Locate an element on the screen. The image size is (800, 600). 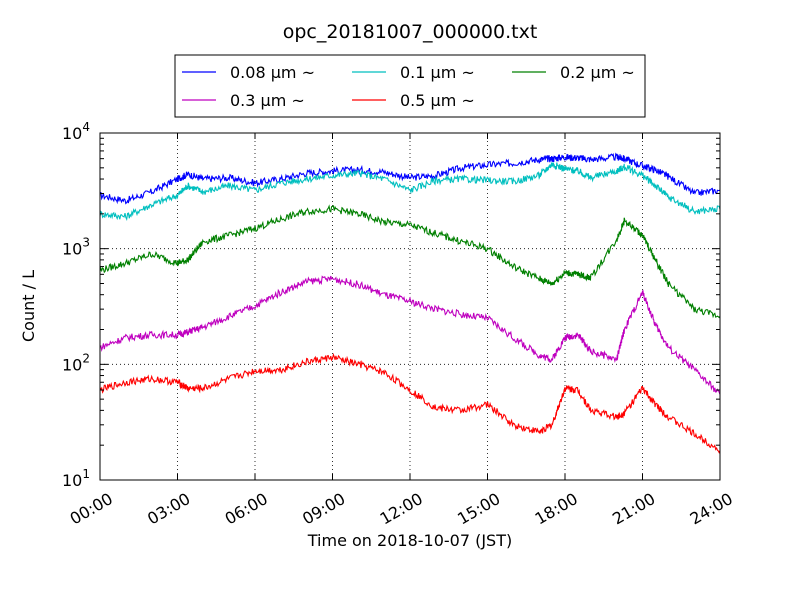
y-tick-label: 10⁴ is located at coordinates (76, 131).